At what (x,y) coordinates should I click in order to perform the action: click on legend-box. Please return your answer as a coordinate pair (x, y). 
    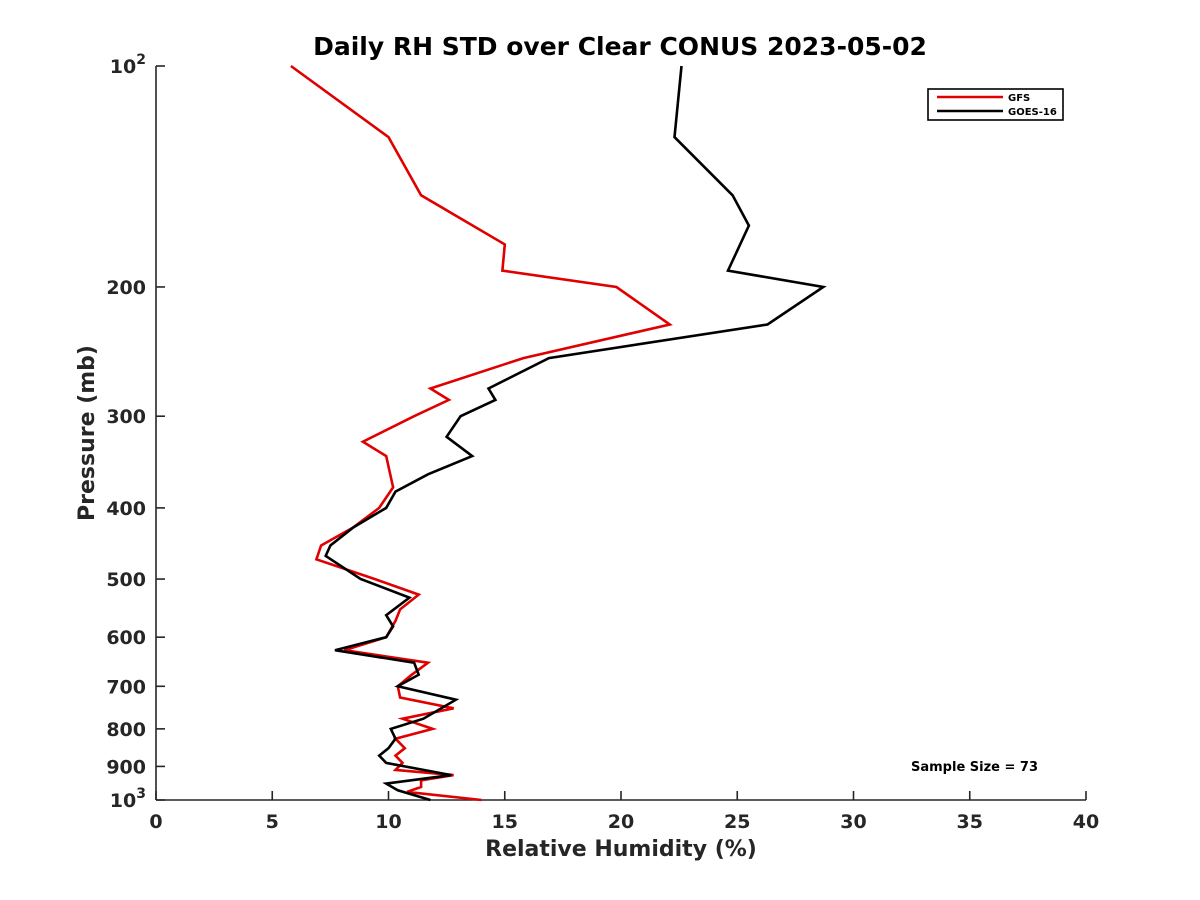
    Looking at the image, I should click on (995, 104).